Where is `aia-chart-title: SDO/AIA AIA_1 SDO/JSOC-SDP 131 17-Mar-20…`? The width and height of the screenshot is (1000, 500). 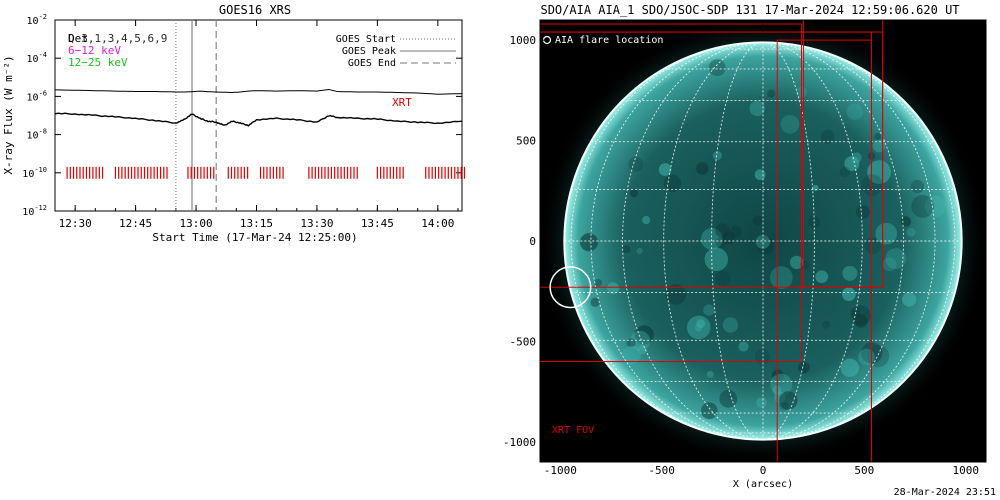
aia-chart-title: SDO/AIA AIA_1 SDO/JSOC-SDP 131 17-Mar-20… is located at coordinates (749, 10).